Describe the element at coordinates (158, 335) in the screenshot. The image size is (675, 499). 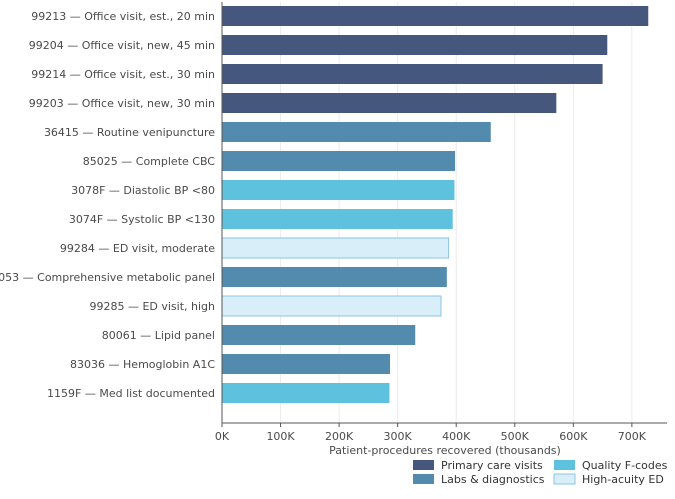
I see `category-label: 80061 — Lipid panel` at that location.